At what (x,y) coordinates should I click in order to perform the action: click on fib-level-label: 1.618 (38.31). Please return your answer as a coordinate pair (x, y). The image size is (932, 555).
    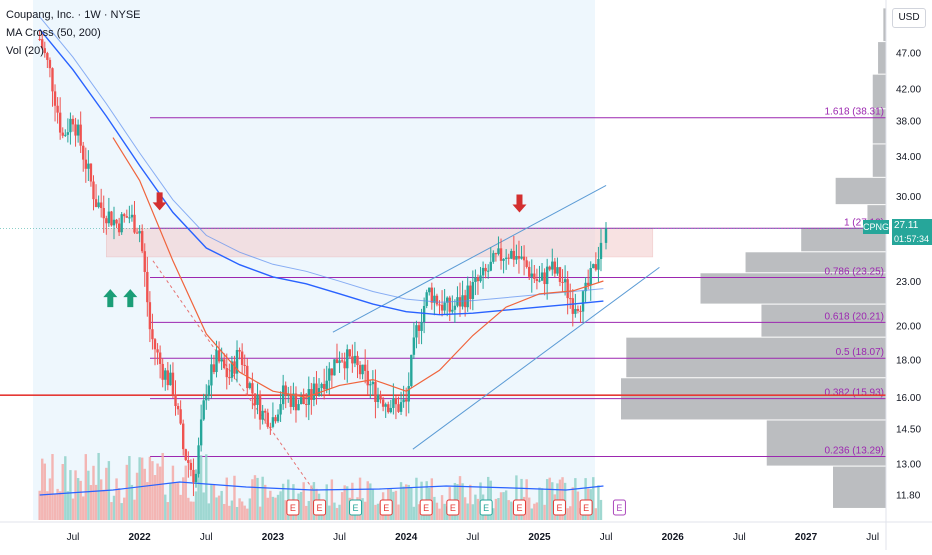
    Looking at the image, I should click on (855, 112).